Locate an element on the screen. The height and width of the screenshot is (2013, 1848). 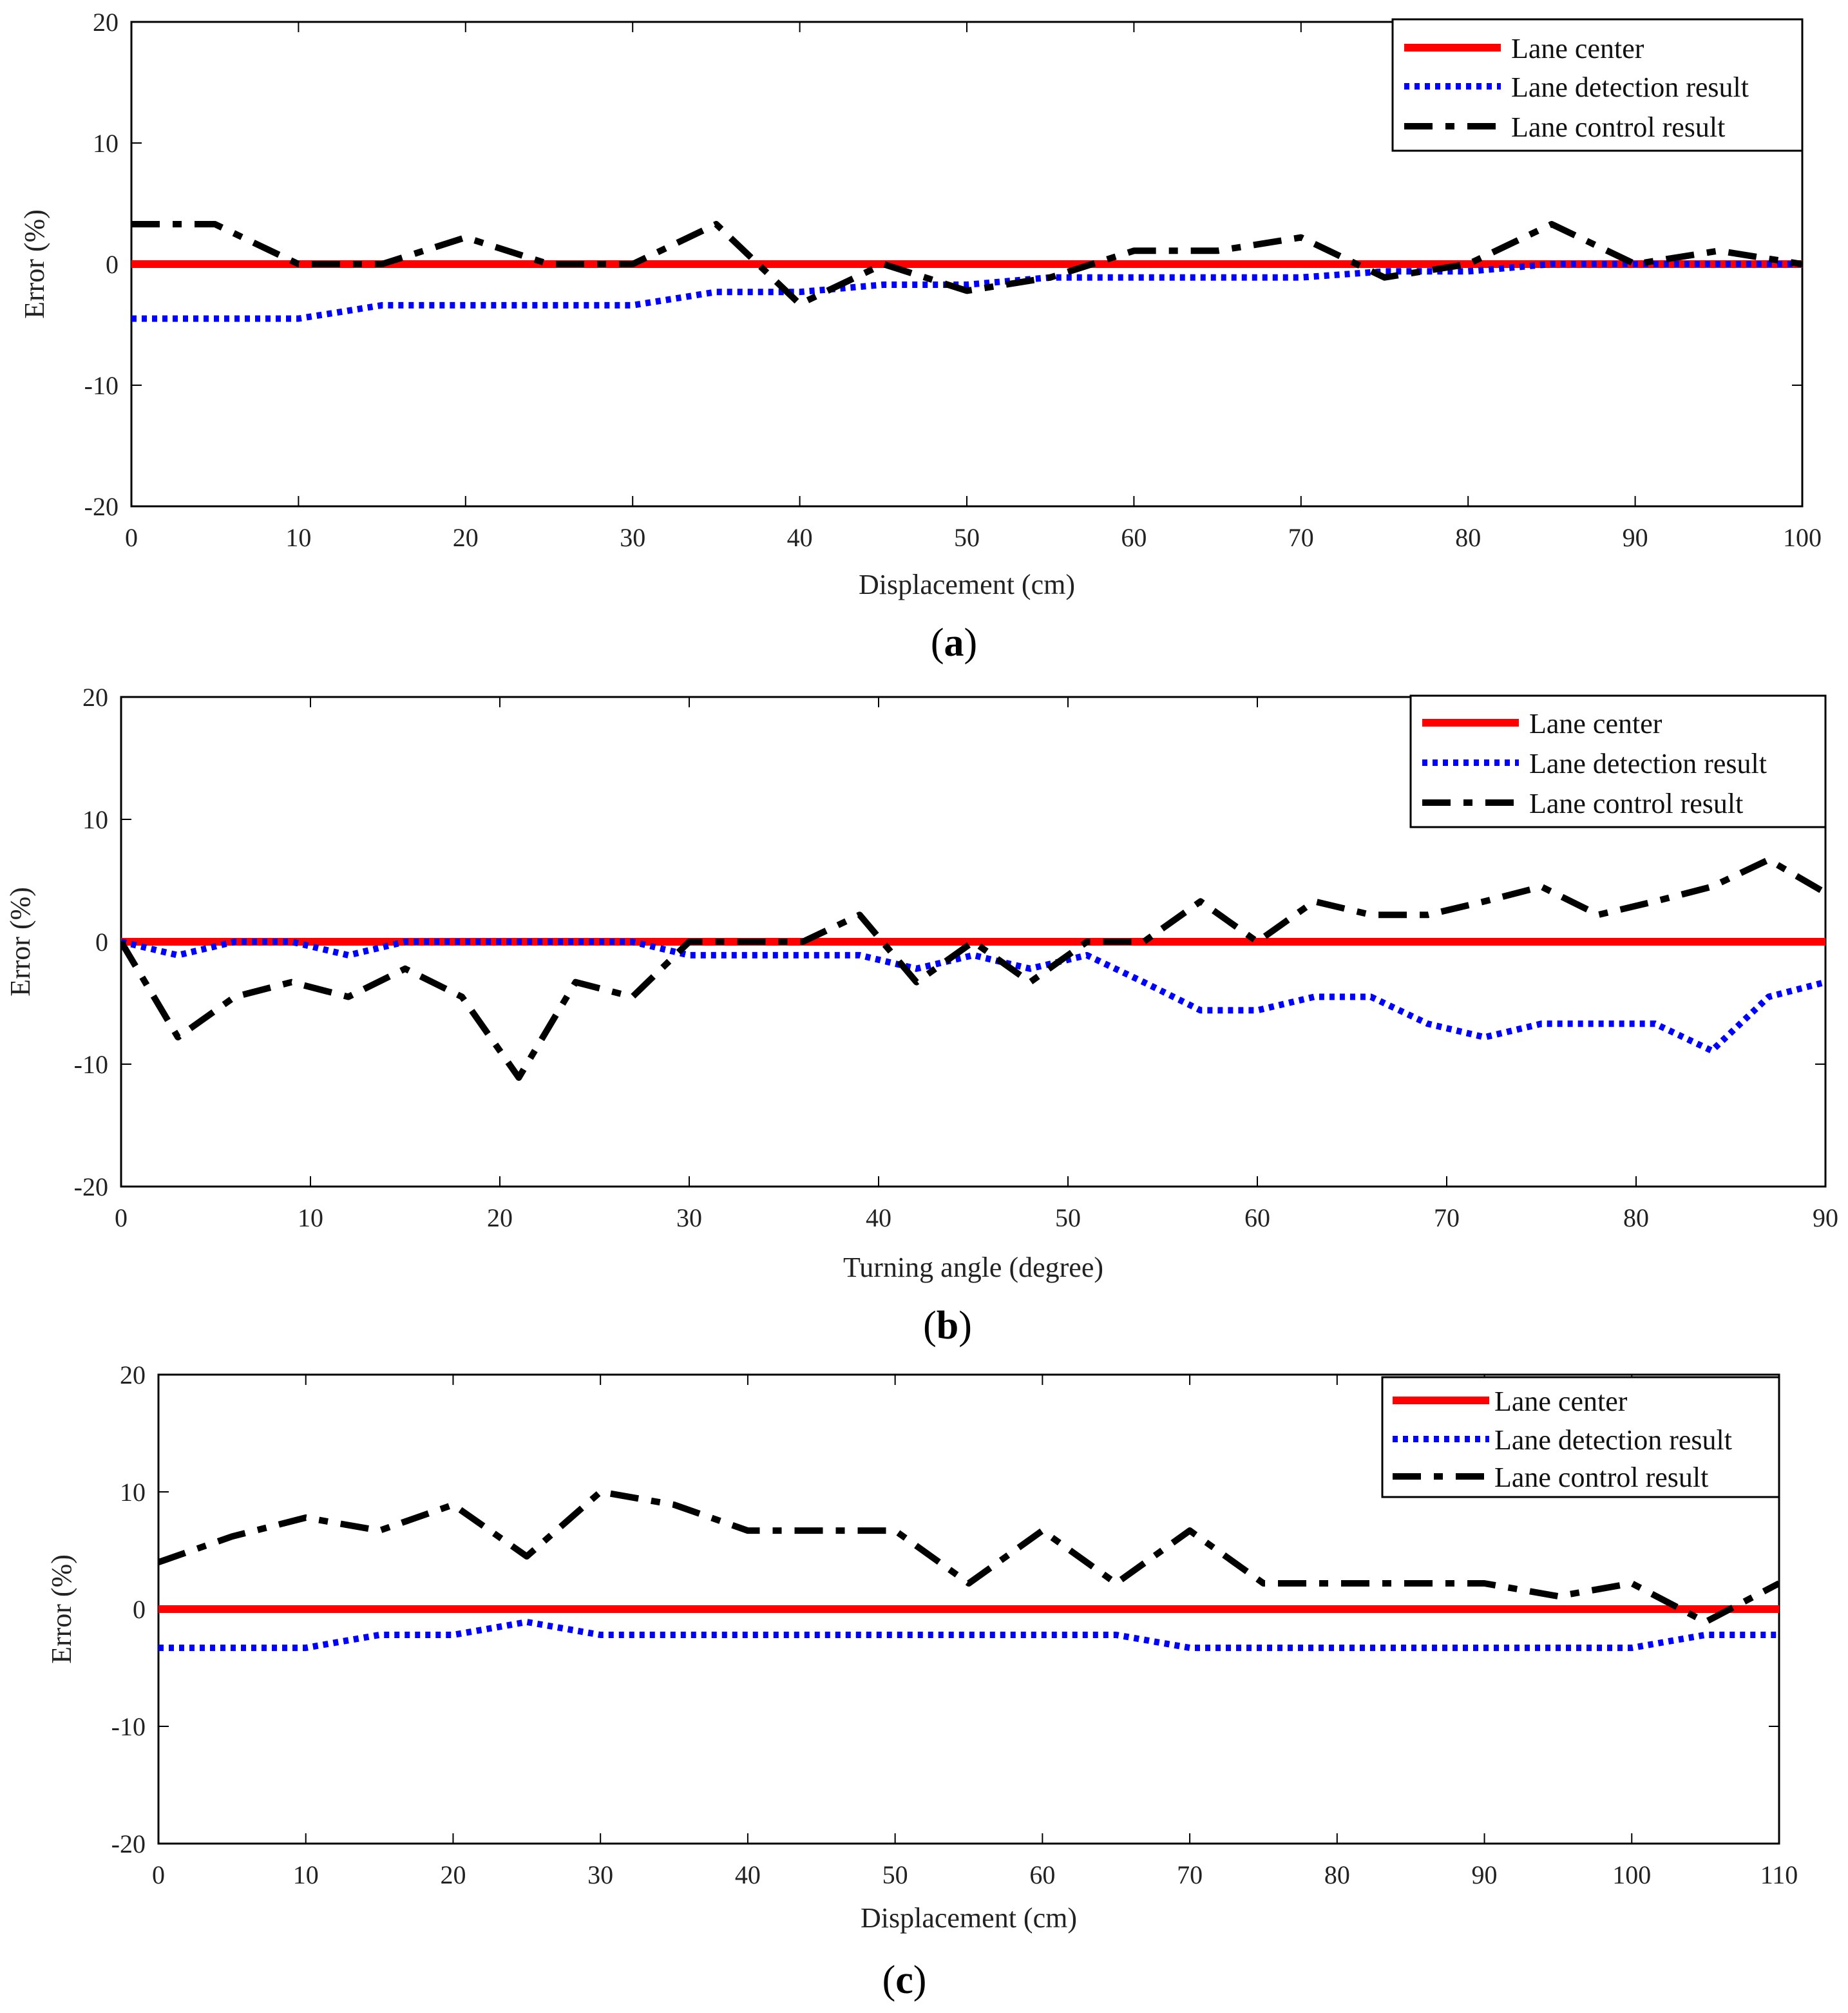
legend-box is located at coordinates (1618, 761).